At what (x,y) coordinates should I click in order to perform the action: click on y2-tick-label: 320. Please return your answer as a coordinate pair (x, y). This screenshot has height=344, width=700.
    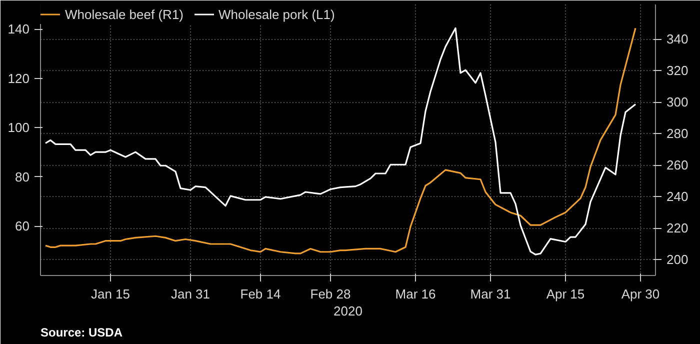
    Looking at the image, I should click on (677, 70).